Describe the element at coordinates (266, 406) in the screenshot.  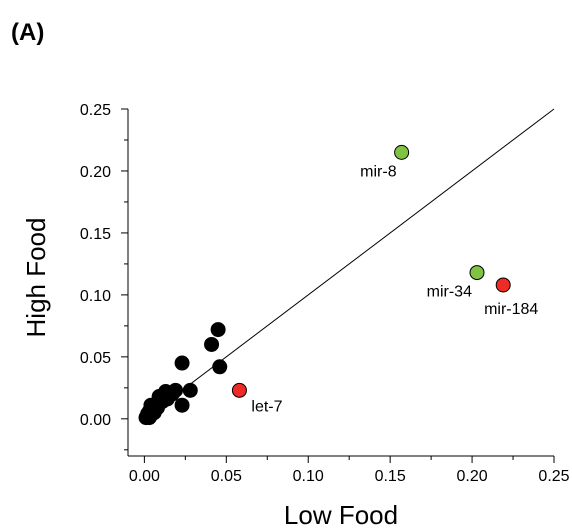
I see `point-label-let-7: let-7` at that location.